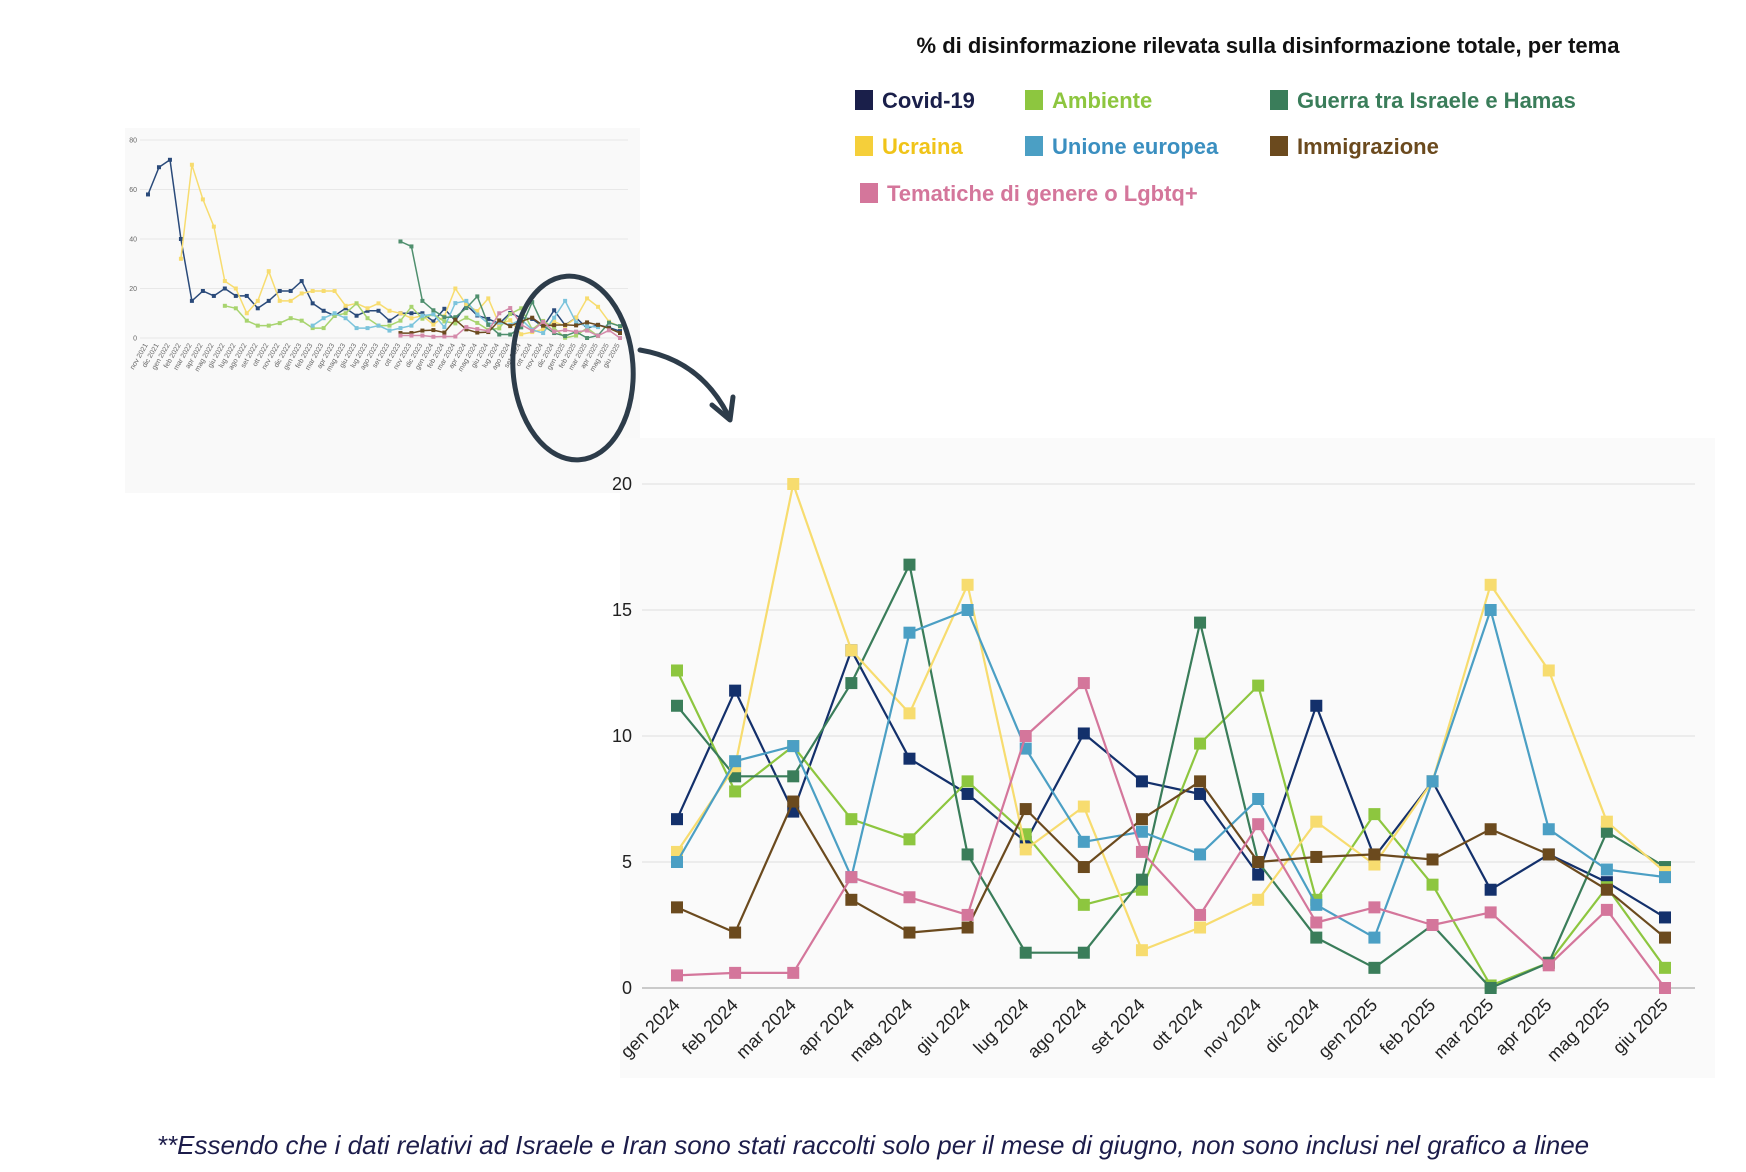  What do you see at coordinates (627, 862) in the screenshot?
I see `y-tick-label: 5` at bounding box center [627, 862].